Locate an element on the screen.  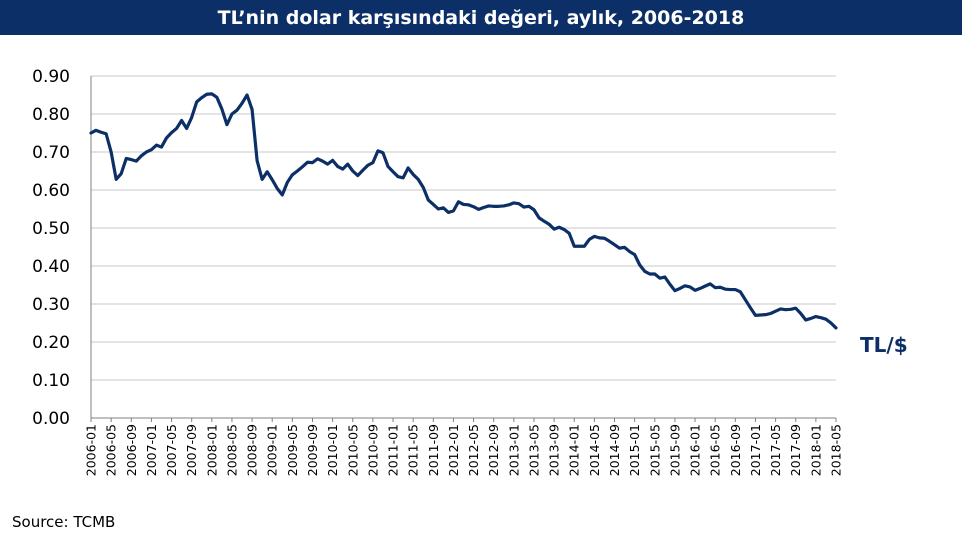
x-tick-label: 2008-05 is located at coordinates (231, 450).